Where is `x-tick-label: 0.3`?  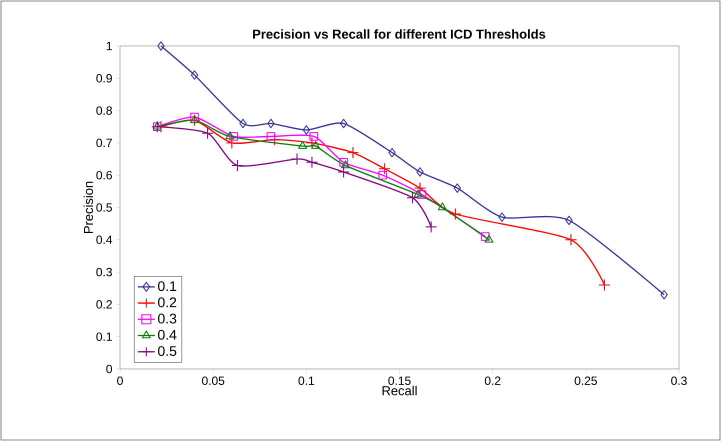
x-tick-label: 0.3 is located at coordinates (679, 380).